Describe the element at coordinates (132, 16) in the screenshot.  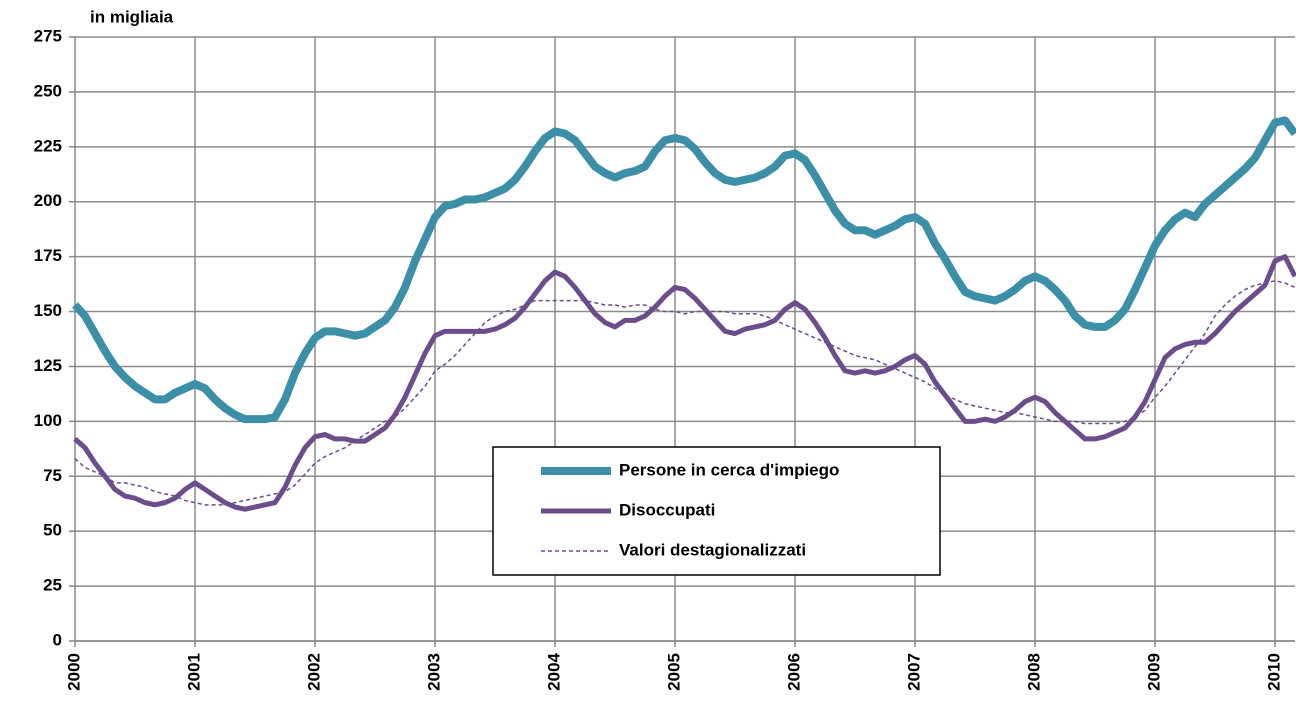
I see `chart-subtitle: in migliaia` at that location.